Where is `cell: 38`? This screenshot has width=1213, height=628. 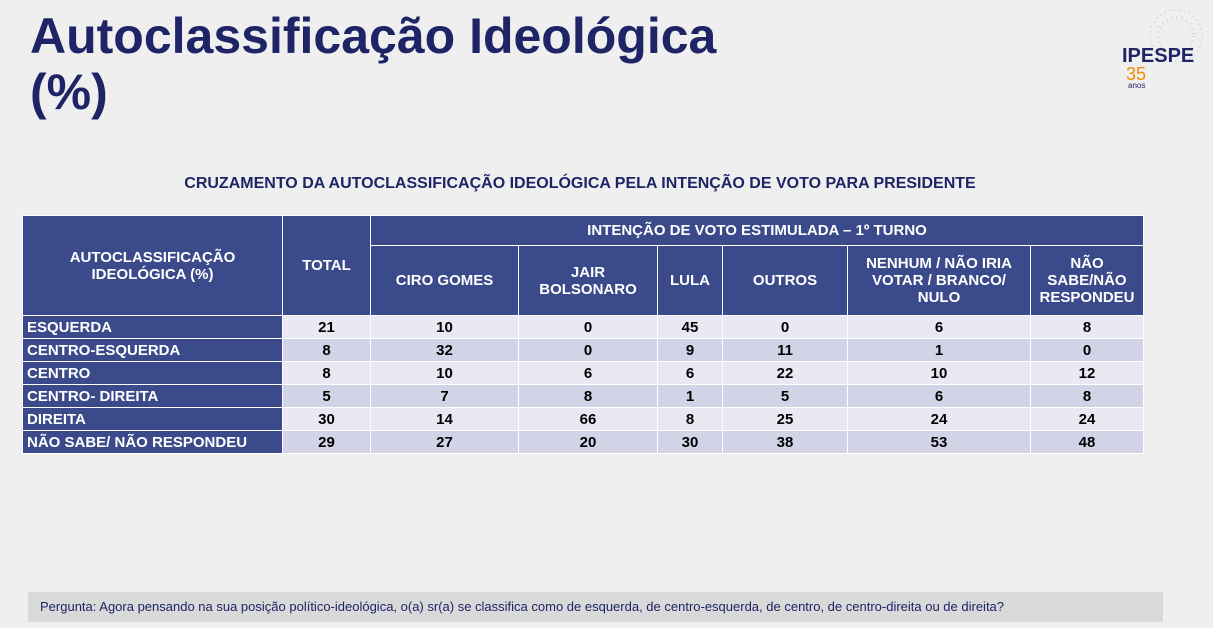
cell: 38 is located at coordinates (785, 442).